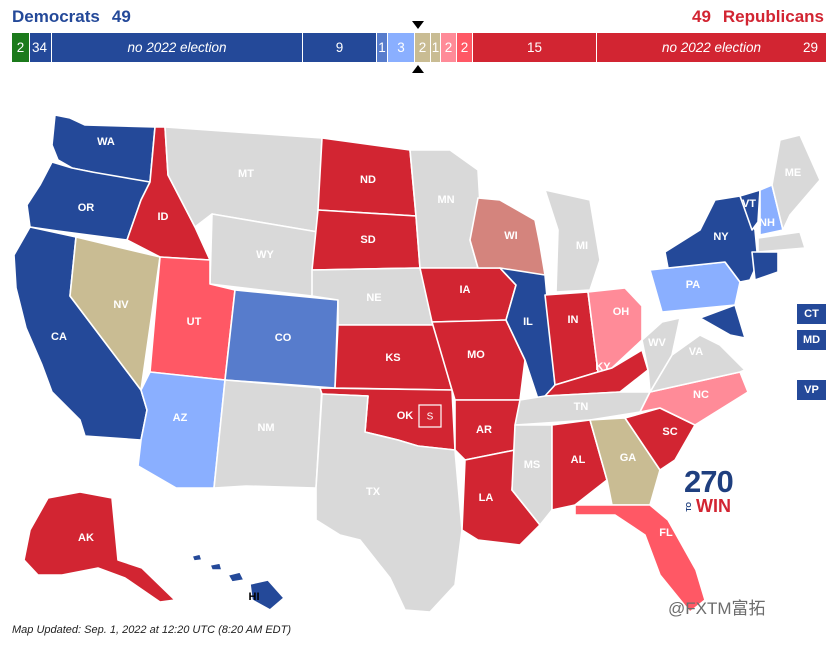 The height and width of the screenshot is (645, 832). I want to click on side-box-md: MD, so click(811, 340).